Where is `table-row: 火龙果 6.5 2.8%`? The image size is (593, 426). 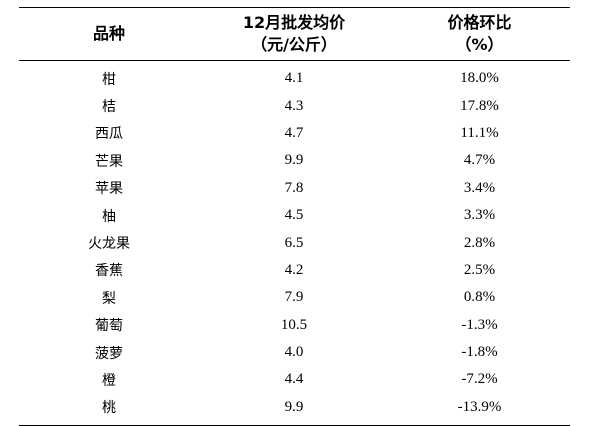
table-row: 火龙果 6.5 2.8% is located at coordinates (294, 242).